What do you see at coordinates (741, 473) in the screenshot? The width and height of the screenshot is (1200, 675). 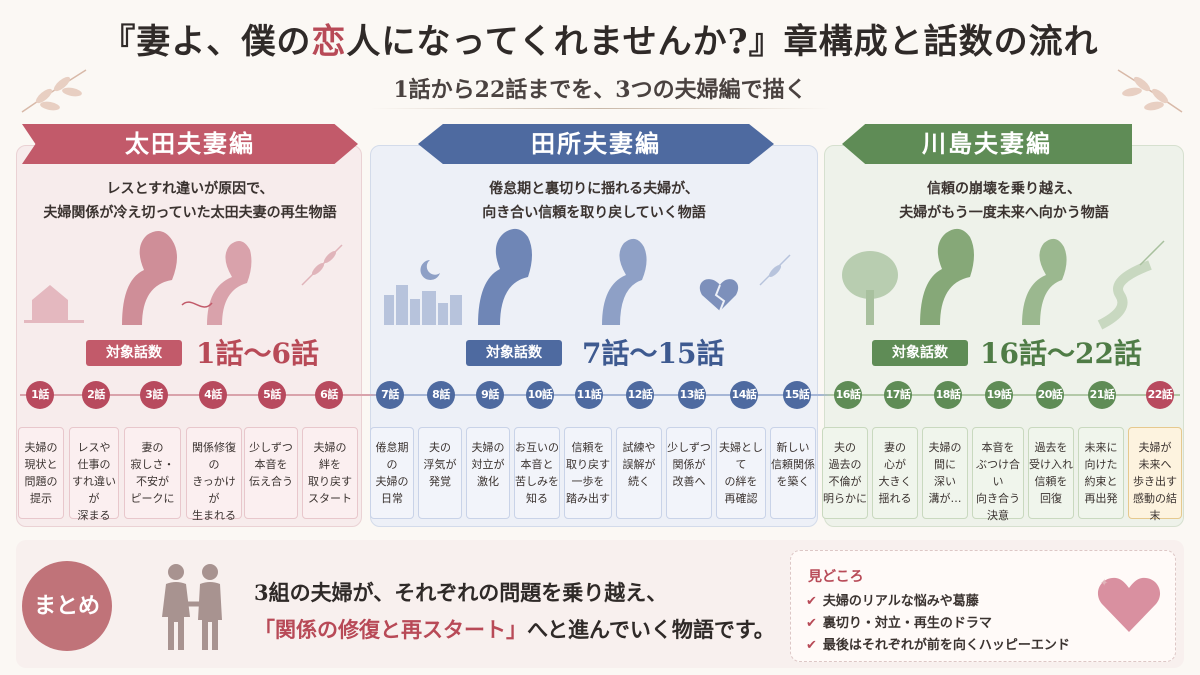 I see `episode-card: 夫婦として の絆を 再確認` at bounding box center [741, 473].